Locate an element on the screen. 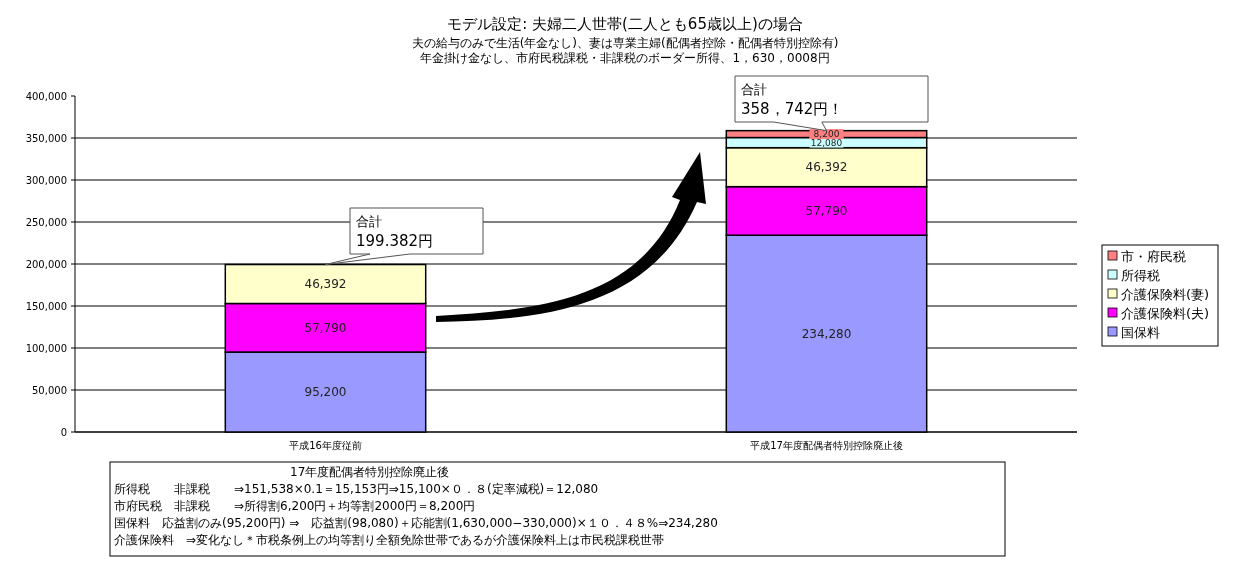 The height and width of the screenshot is (562, 1250). y-tick-label: 350,000 is located at coordinates (46, 138).